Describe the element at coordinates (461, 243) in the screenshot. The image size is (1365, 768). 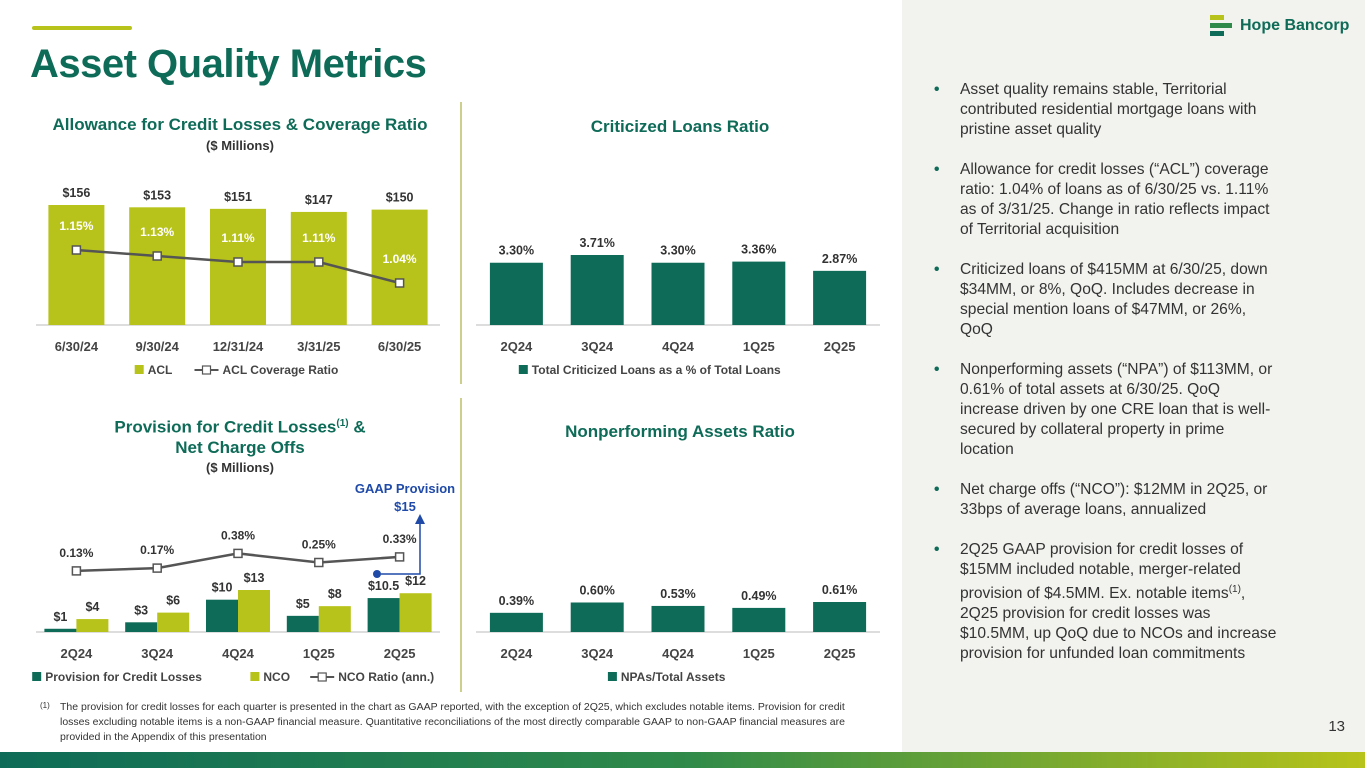
I see `divider-top` at that location.